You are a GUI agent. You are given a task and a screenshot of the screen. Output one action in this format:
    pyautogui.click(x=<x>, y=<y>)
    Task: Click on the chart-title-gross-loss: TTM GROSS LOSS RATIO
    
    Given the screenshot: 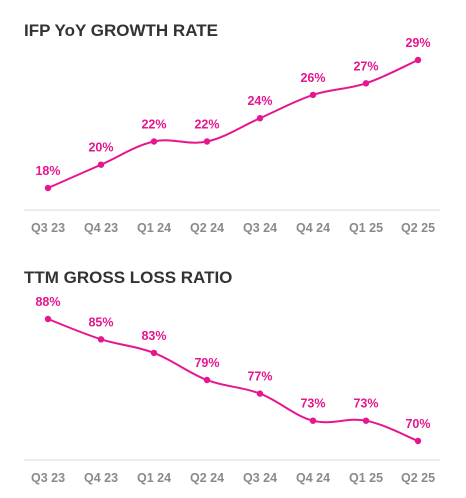 What is the action you would take?
    pyautogui.click(x=128, y=277)
    